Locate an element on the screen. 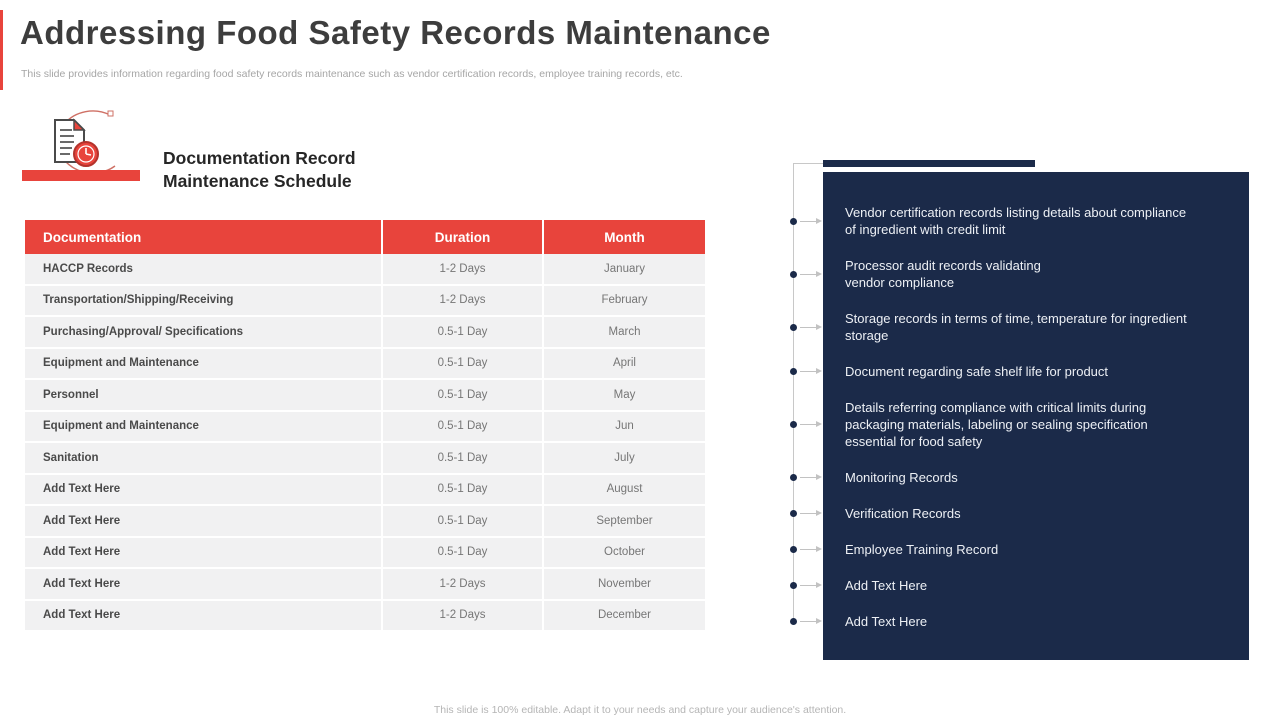 The image size is (1280, 720). table-row: Add Text Here 0.5-1 Day October is located at coordinates (365, 553).